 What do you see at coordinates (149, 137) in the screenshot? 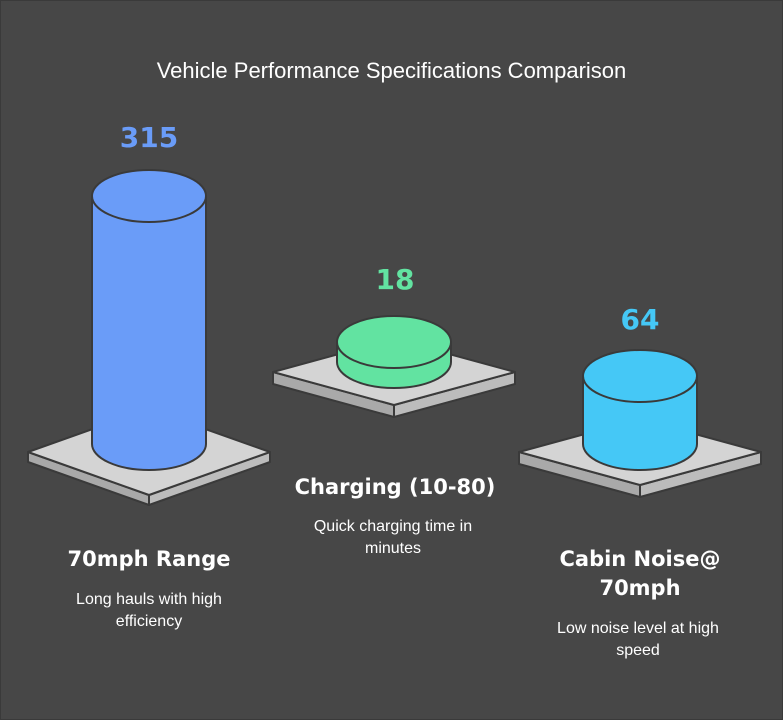
I see `value-label-range: 315` at bounding box center [149, 137].